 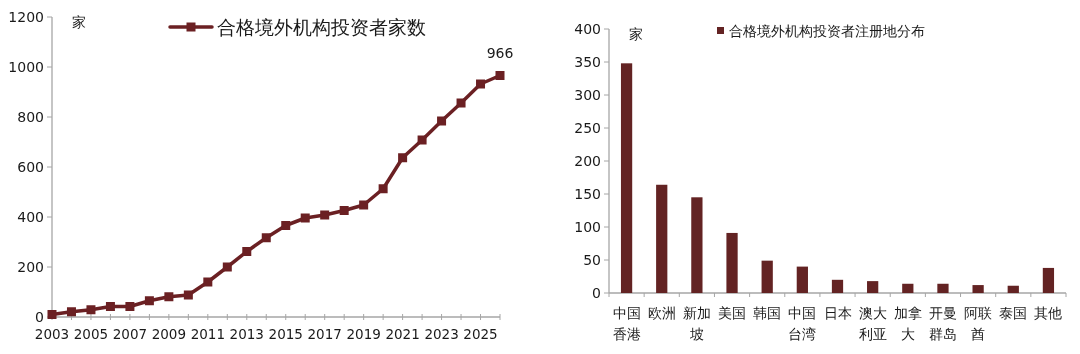 What do you see at coordinates (52, 334) in the screenshot?
I see `x-tick-label: 2003` at bounding box center [52, 334].